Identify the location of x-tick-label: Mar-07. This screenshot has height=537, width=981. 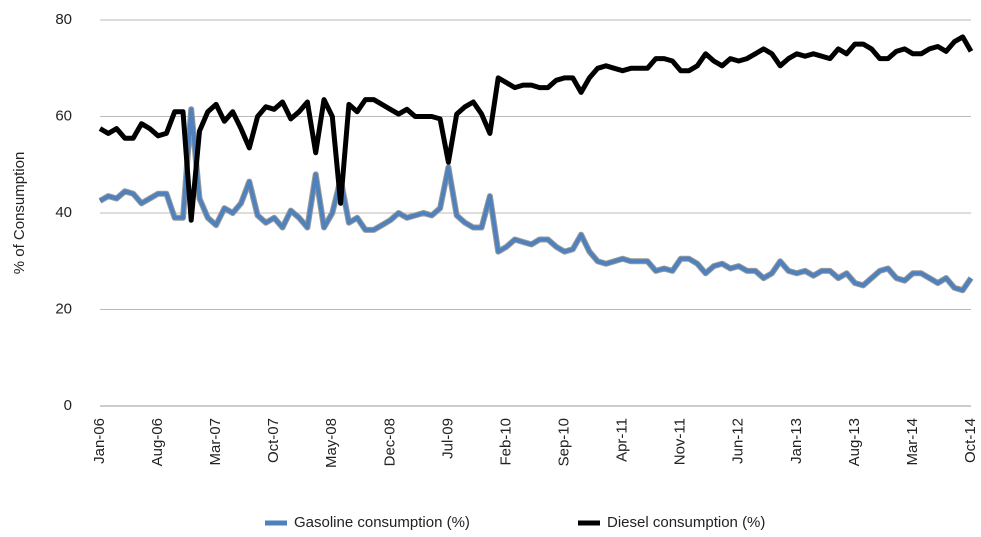
(215, 442).